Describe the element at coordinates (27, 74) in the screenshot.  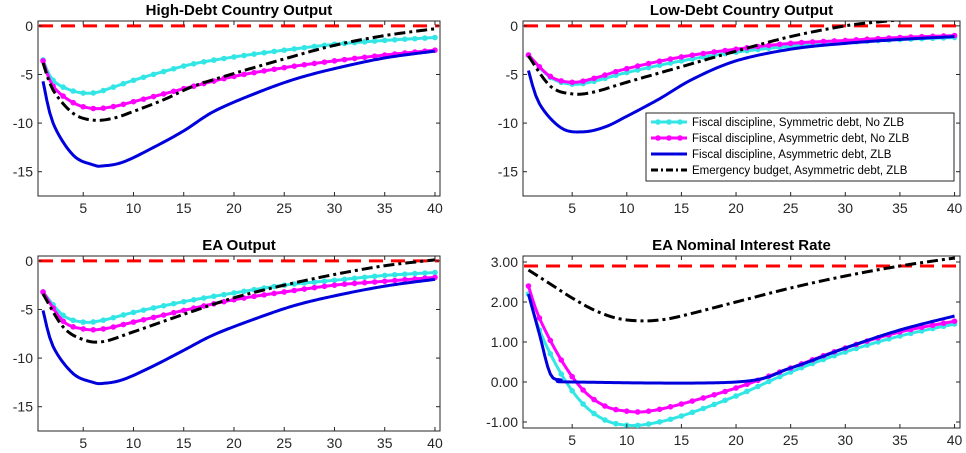
I see `y-tick-label: -5` at that location.